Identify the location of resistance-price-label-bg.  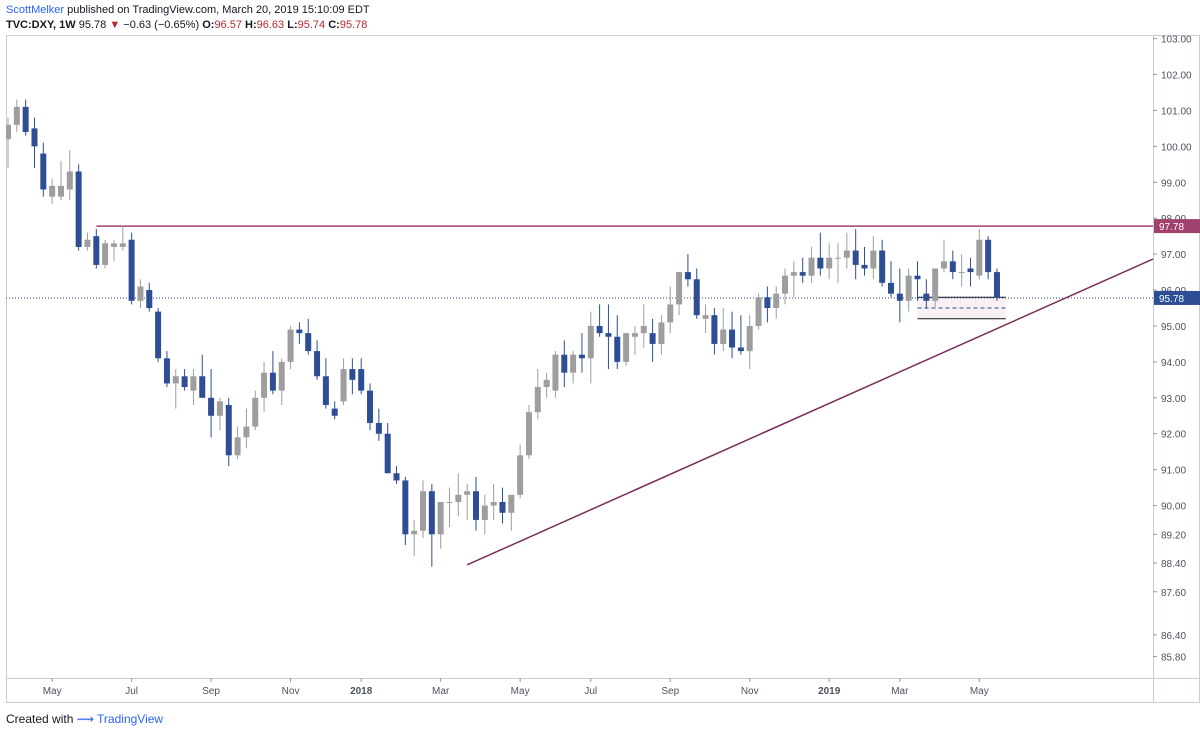
(1177, 226).